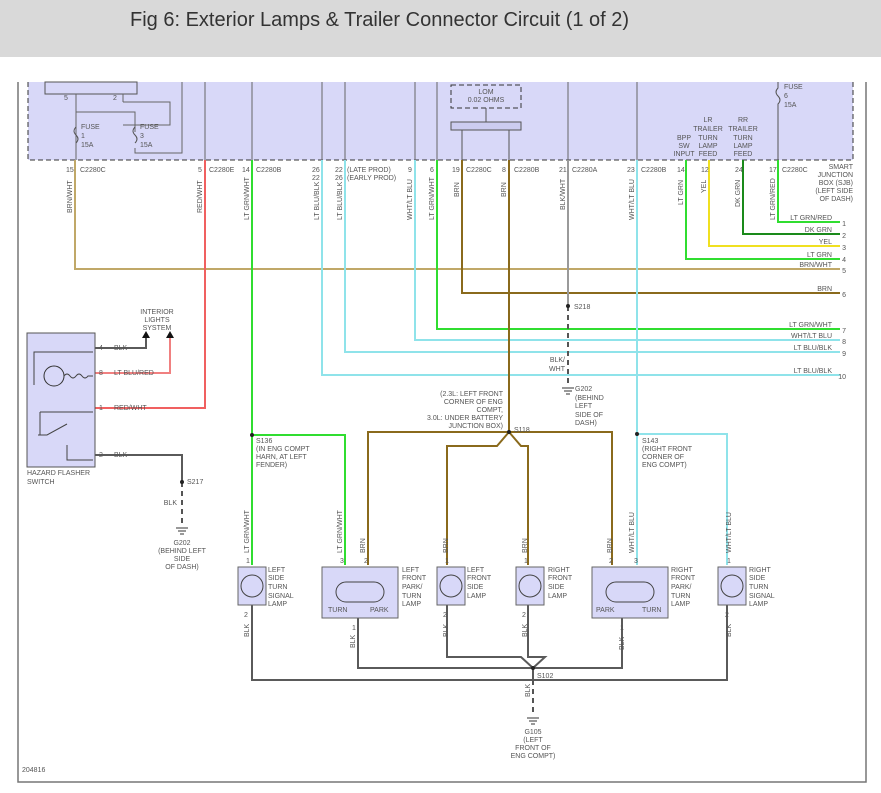 Image resolution: width=881 pixels, height=793 pixels. I want to click on svg-text: FRONT OF, so click(533, 748).